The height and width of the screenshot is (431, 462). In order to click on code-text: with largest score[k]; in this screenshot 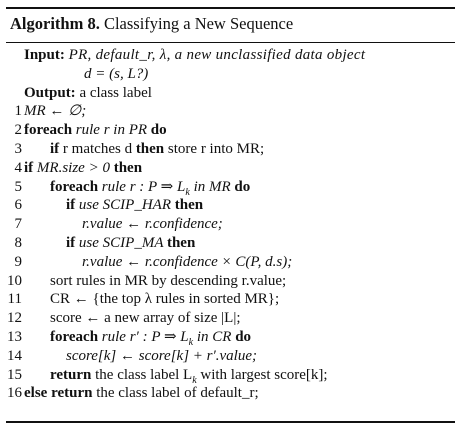, I will do `click(262, 374)`.